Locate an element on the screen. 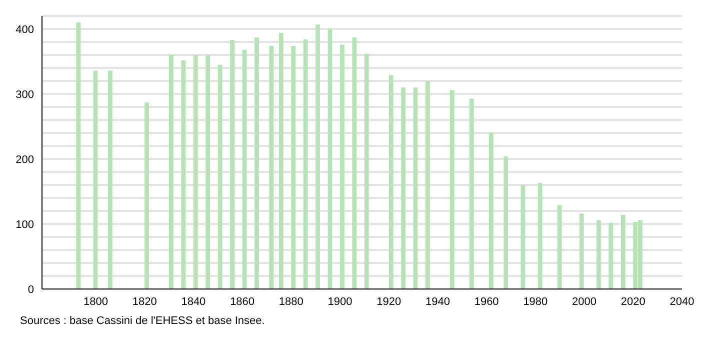 This screenshot has width=710, height=340. x-tick-label: 1960 is located at coordinates (486, 302).